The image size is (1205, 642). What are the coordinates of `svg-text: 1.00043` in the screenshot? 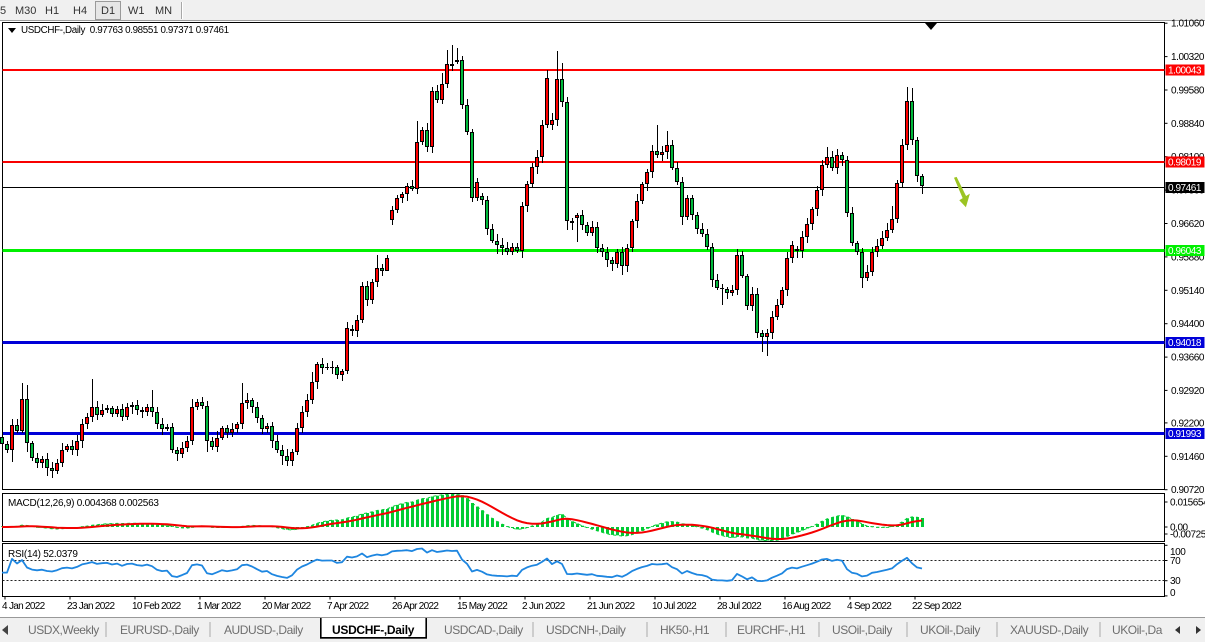 It's located at (1185, 71).